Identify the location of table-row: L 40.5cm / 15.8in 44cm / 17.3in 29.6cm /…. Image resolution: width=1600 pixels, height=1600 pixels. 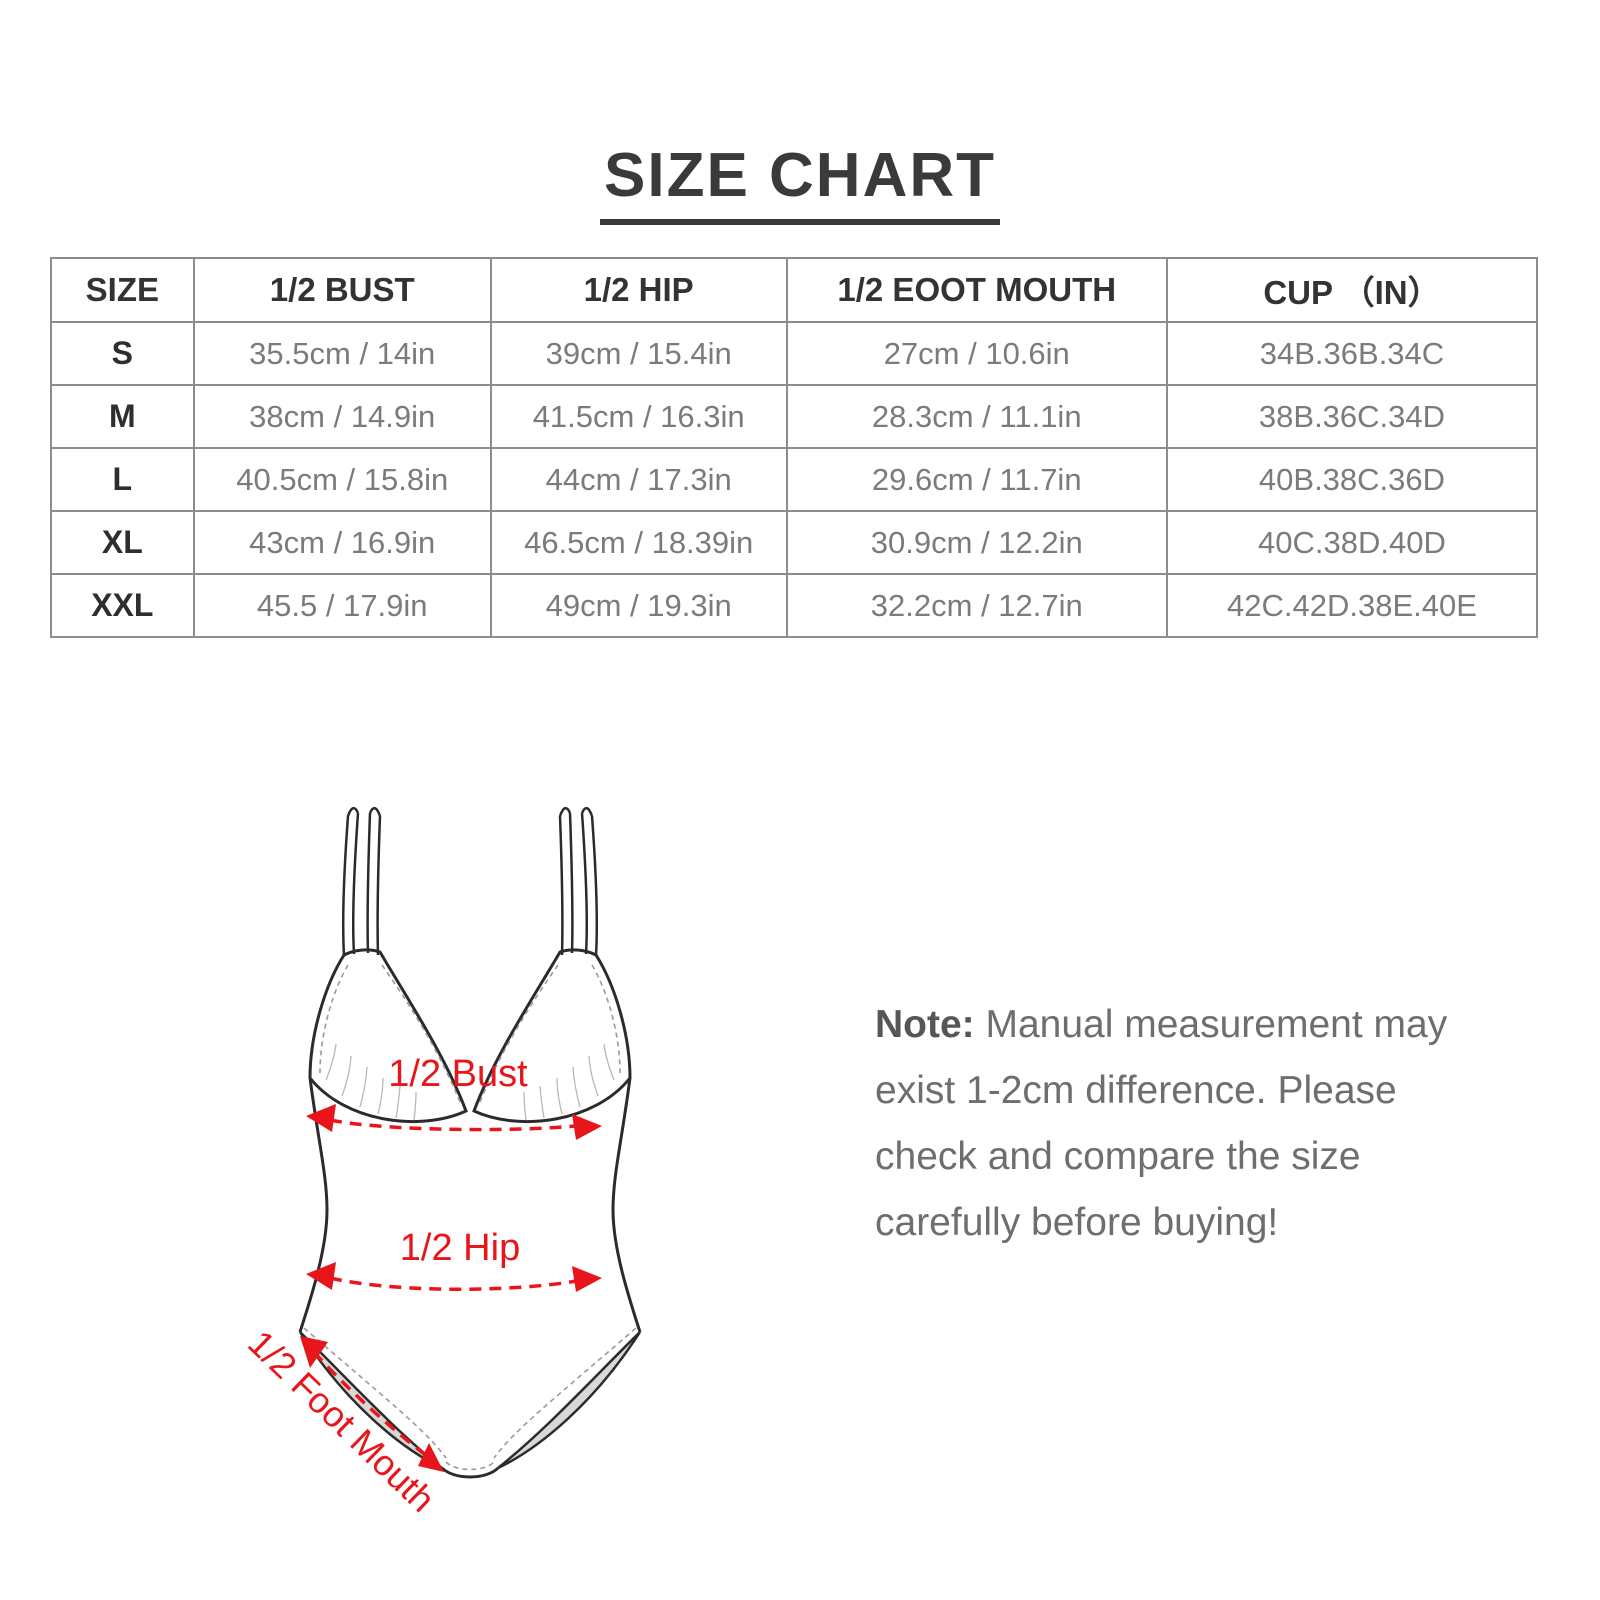
(794, 479).